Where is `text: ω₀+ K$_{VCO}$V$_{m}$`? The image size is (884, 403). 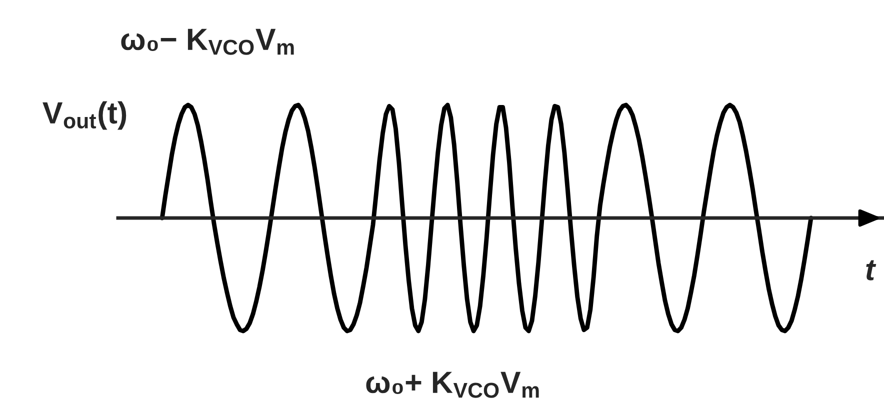
text: ω₀+ K$_{VCO}$V$_{m}$ is located at coordinates (452, 385).